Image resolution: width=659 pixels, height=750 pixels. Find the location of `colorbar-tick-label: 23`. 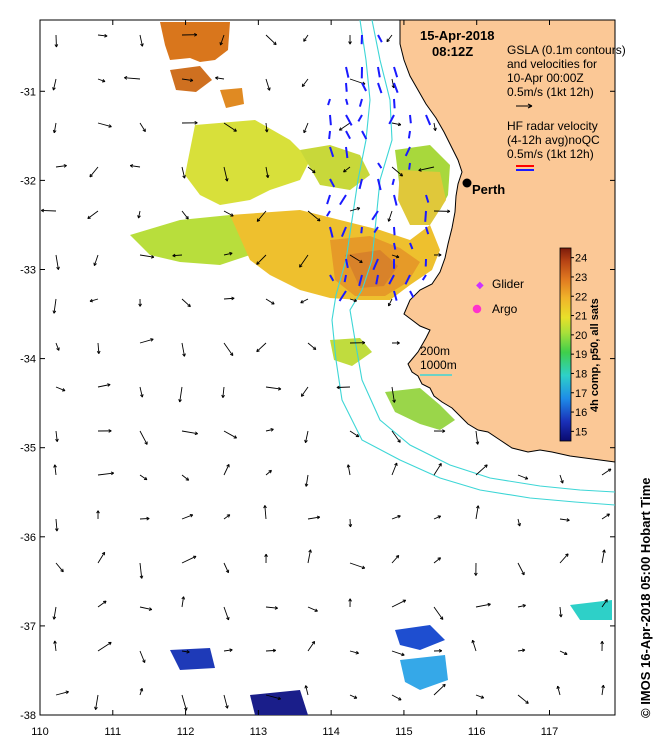

colorbar-tick-label: 23 is located at coordinates (581, 278).